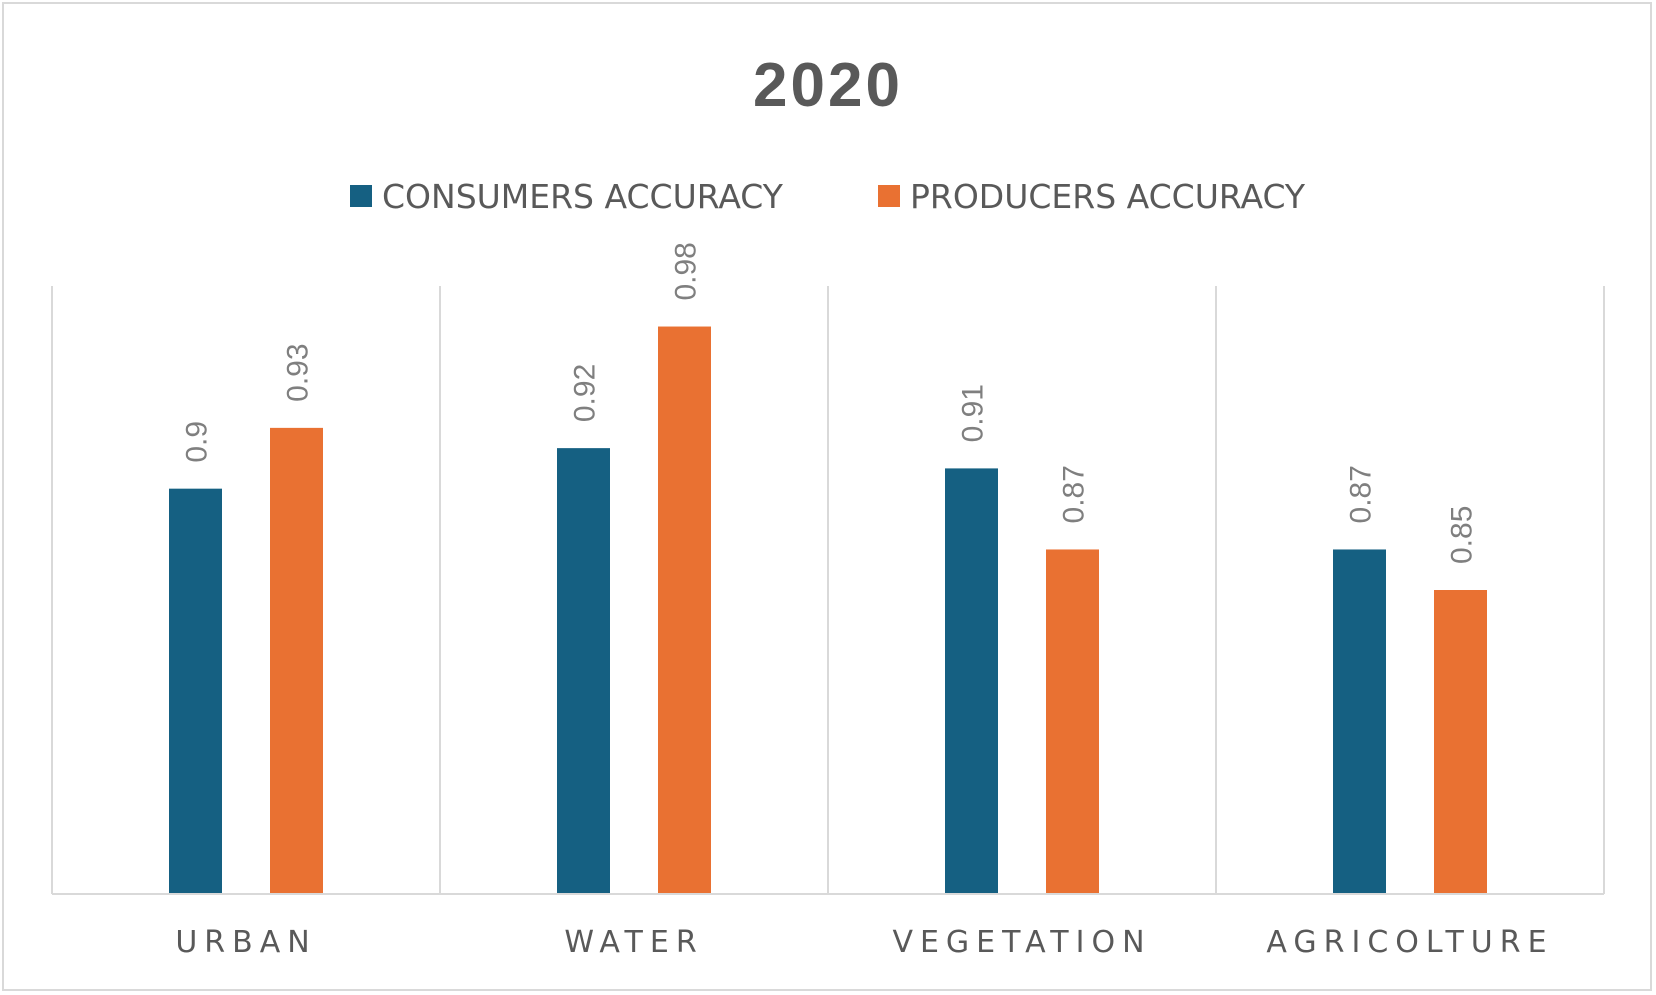  Describe the element at coordinates (686, 271) in the screenshot. I see `data-label-producers-water: 0.98` at that location.